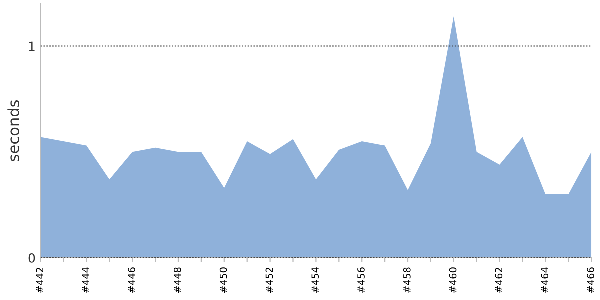 The height and width of the screenshot is (300, 600). Describe the element at coordinates (14, 131) in the screenshot. I see `y-axis-title: seconds` at that location.